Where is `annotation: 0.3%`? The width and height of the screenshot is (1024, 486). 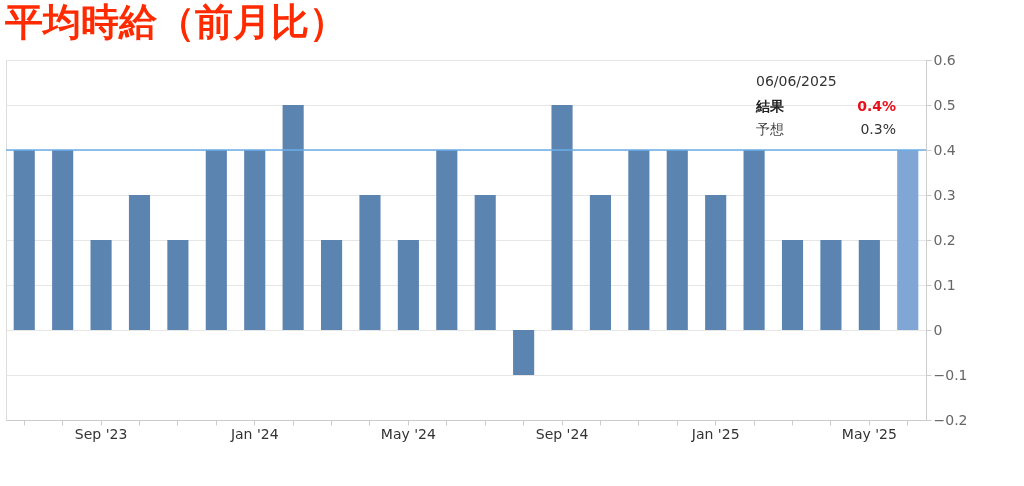
annotation: 0.3% is located at coordinates (878, 129).